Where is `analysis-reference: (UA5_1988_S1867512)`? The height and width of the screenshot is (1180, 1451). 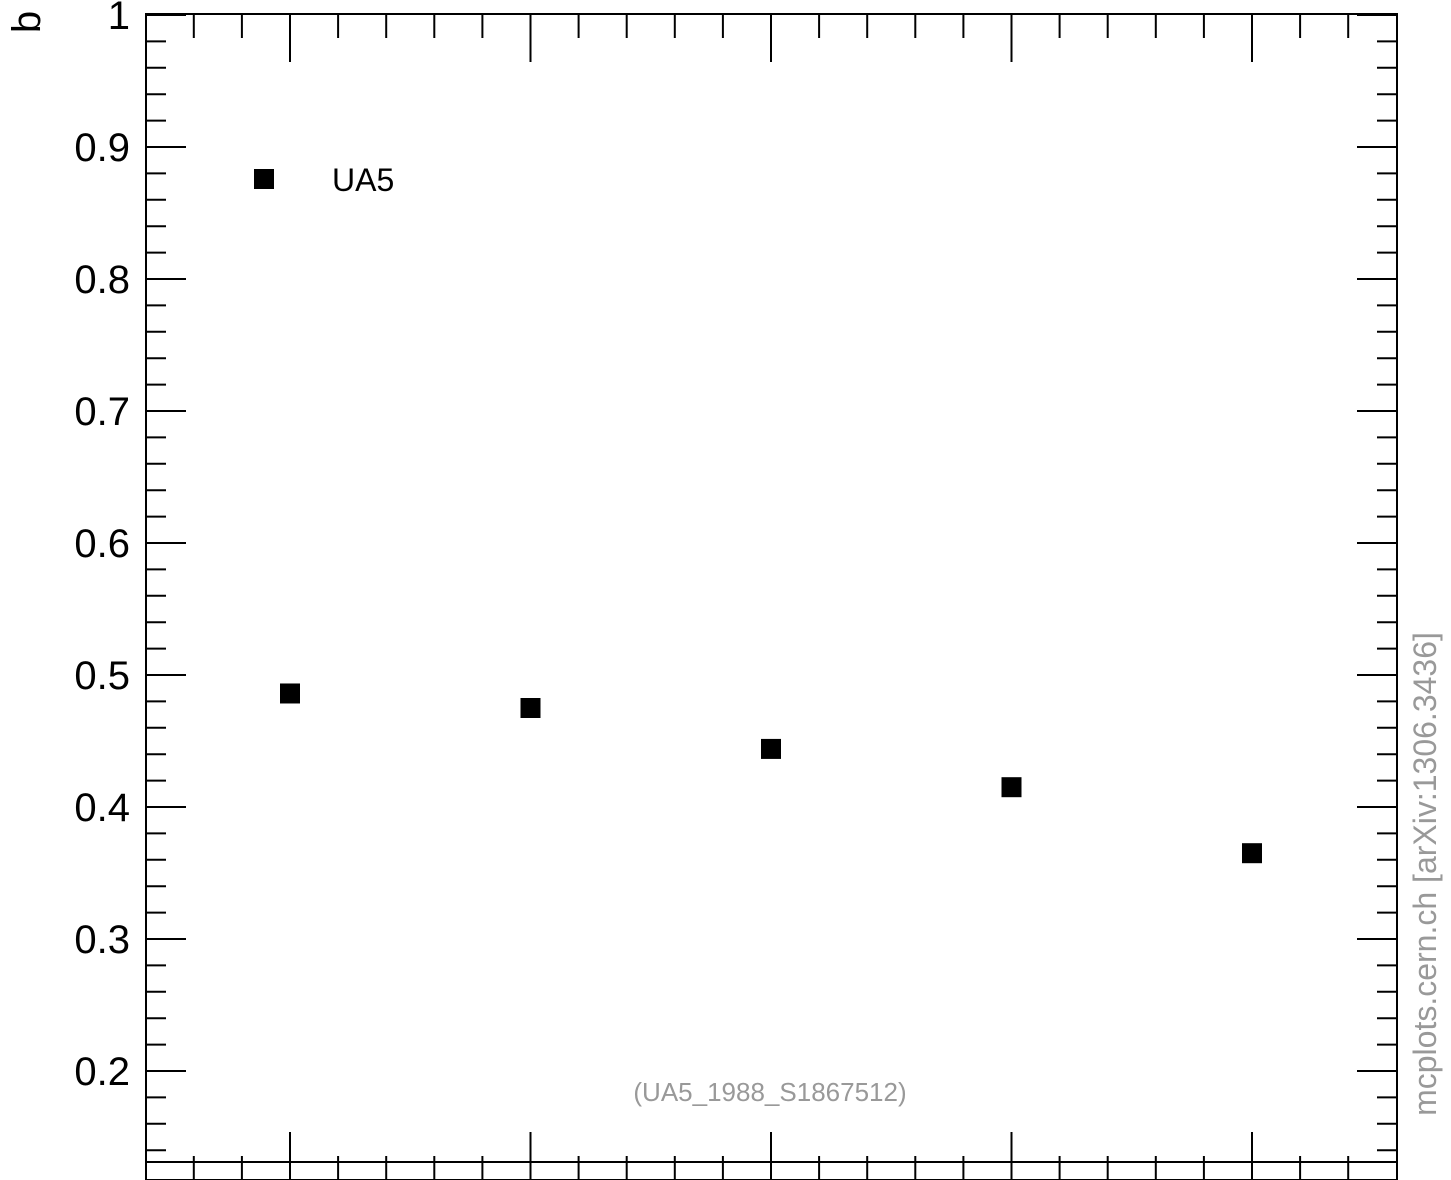 analysis-reference: (UA5_1988_S1867512) is located at coordinates (769, 1092).